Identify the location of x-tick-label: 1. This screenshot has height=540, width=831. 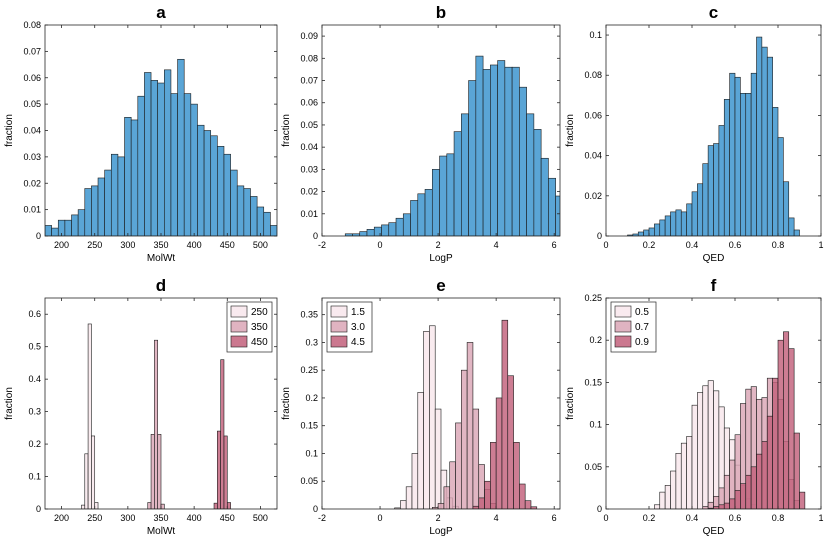
(820, 245).